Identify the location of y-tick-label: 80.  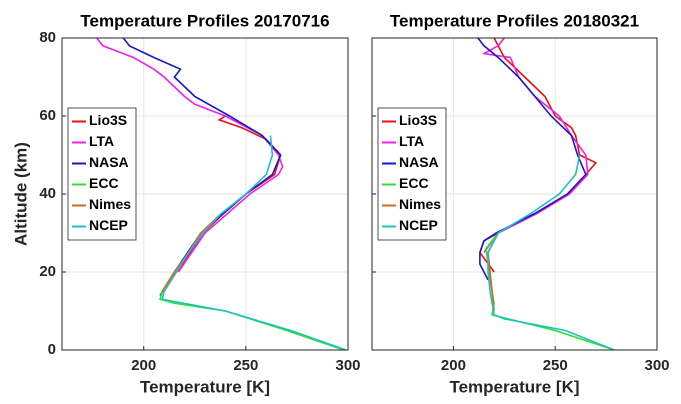
(47, 37).